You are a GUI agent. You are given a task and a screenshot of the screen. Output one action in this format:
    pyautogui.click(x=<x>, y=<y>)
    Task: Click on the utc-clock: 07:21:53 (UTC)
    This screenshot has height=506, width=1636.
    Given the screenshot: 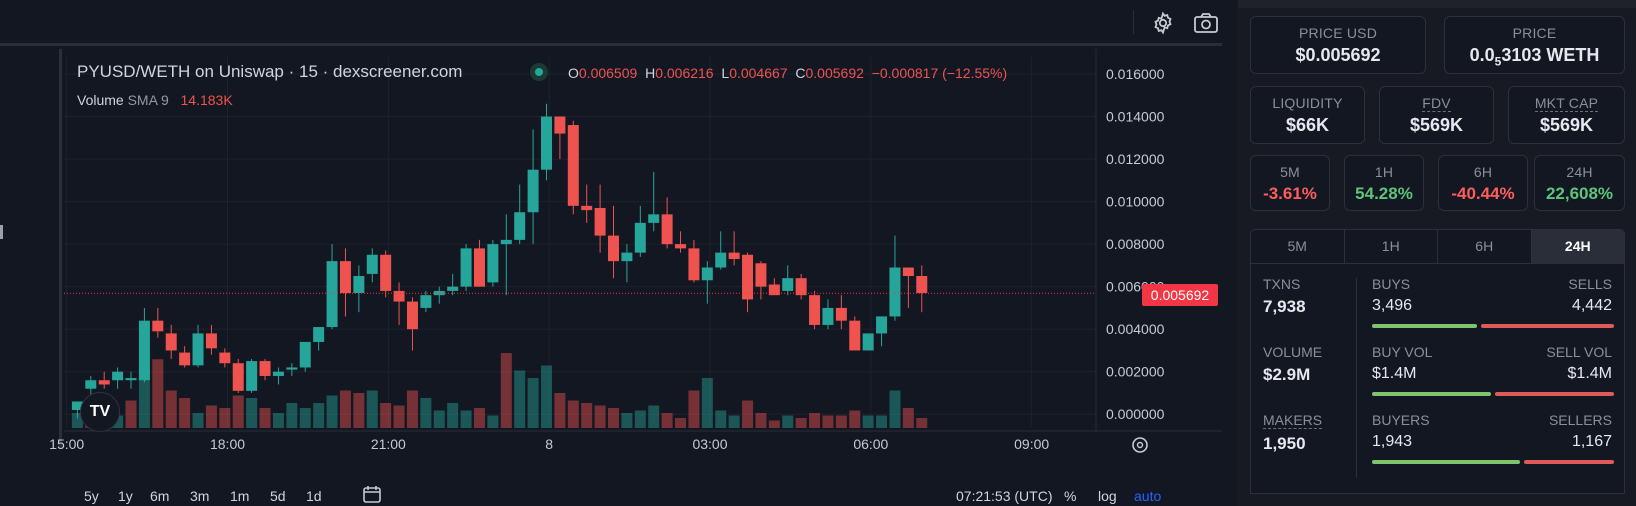 What is the action you would take?
    pyautogui.click(x=1004, y=496)
    